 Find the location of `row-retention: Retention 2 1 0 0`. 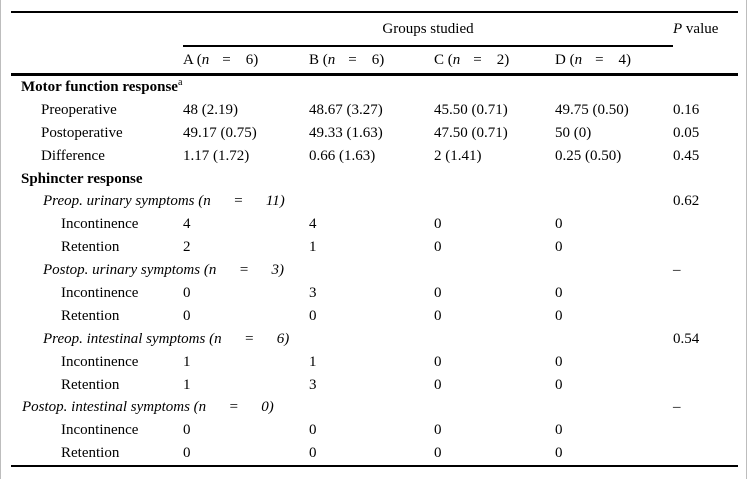

row-retention: Retention 2 1 0 0 is located at coordinates (374, 247).